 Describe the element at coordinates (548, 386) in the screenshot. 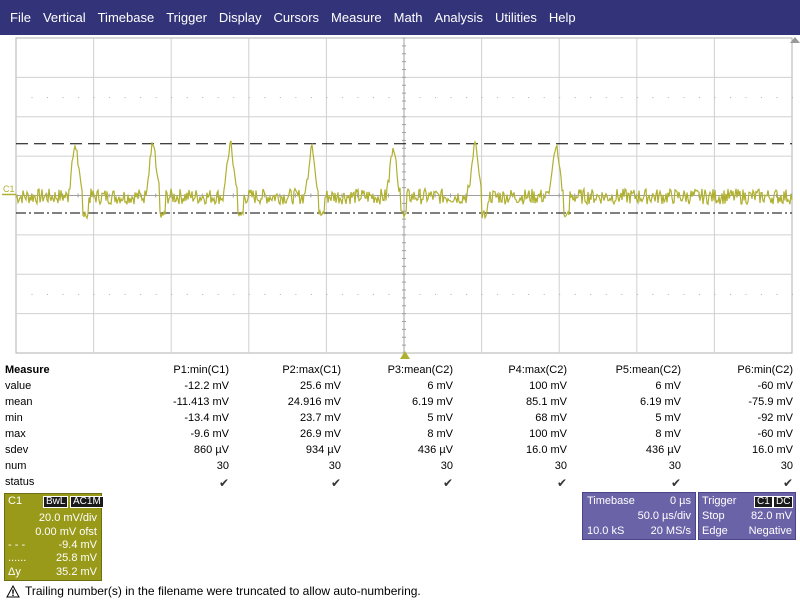

I see `cell: 100 mV` at that location.